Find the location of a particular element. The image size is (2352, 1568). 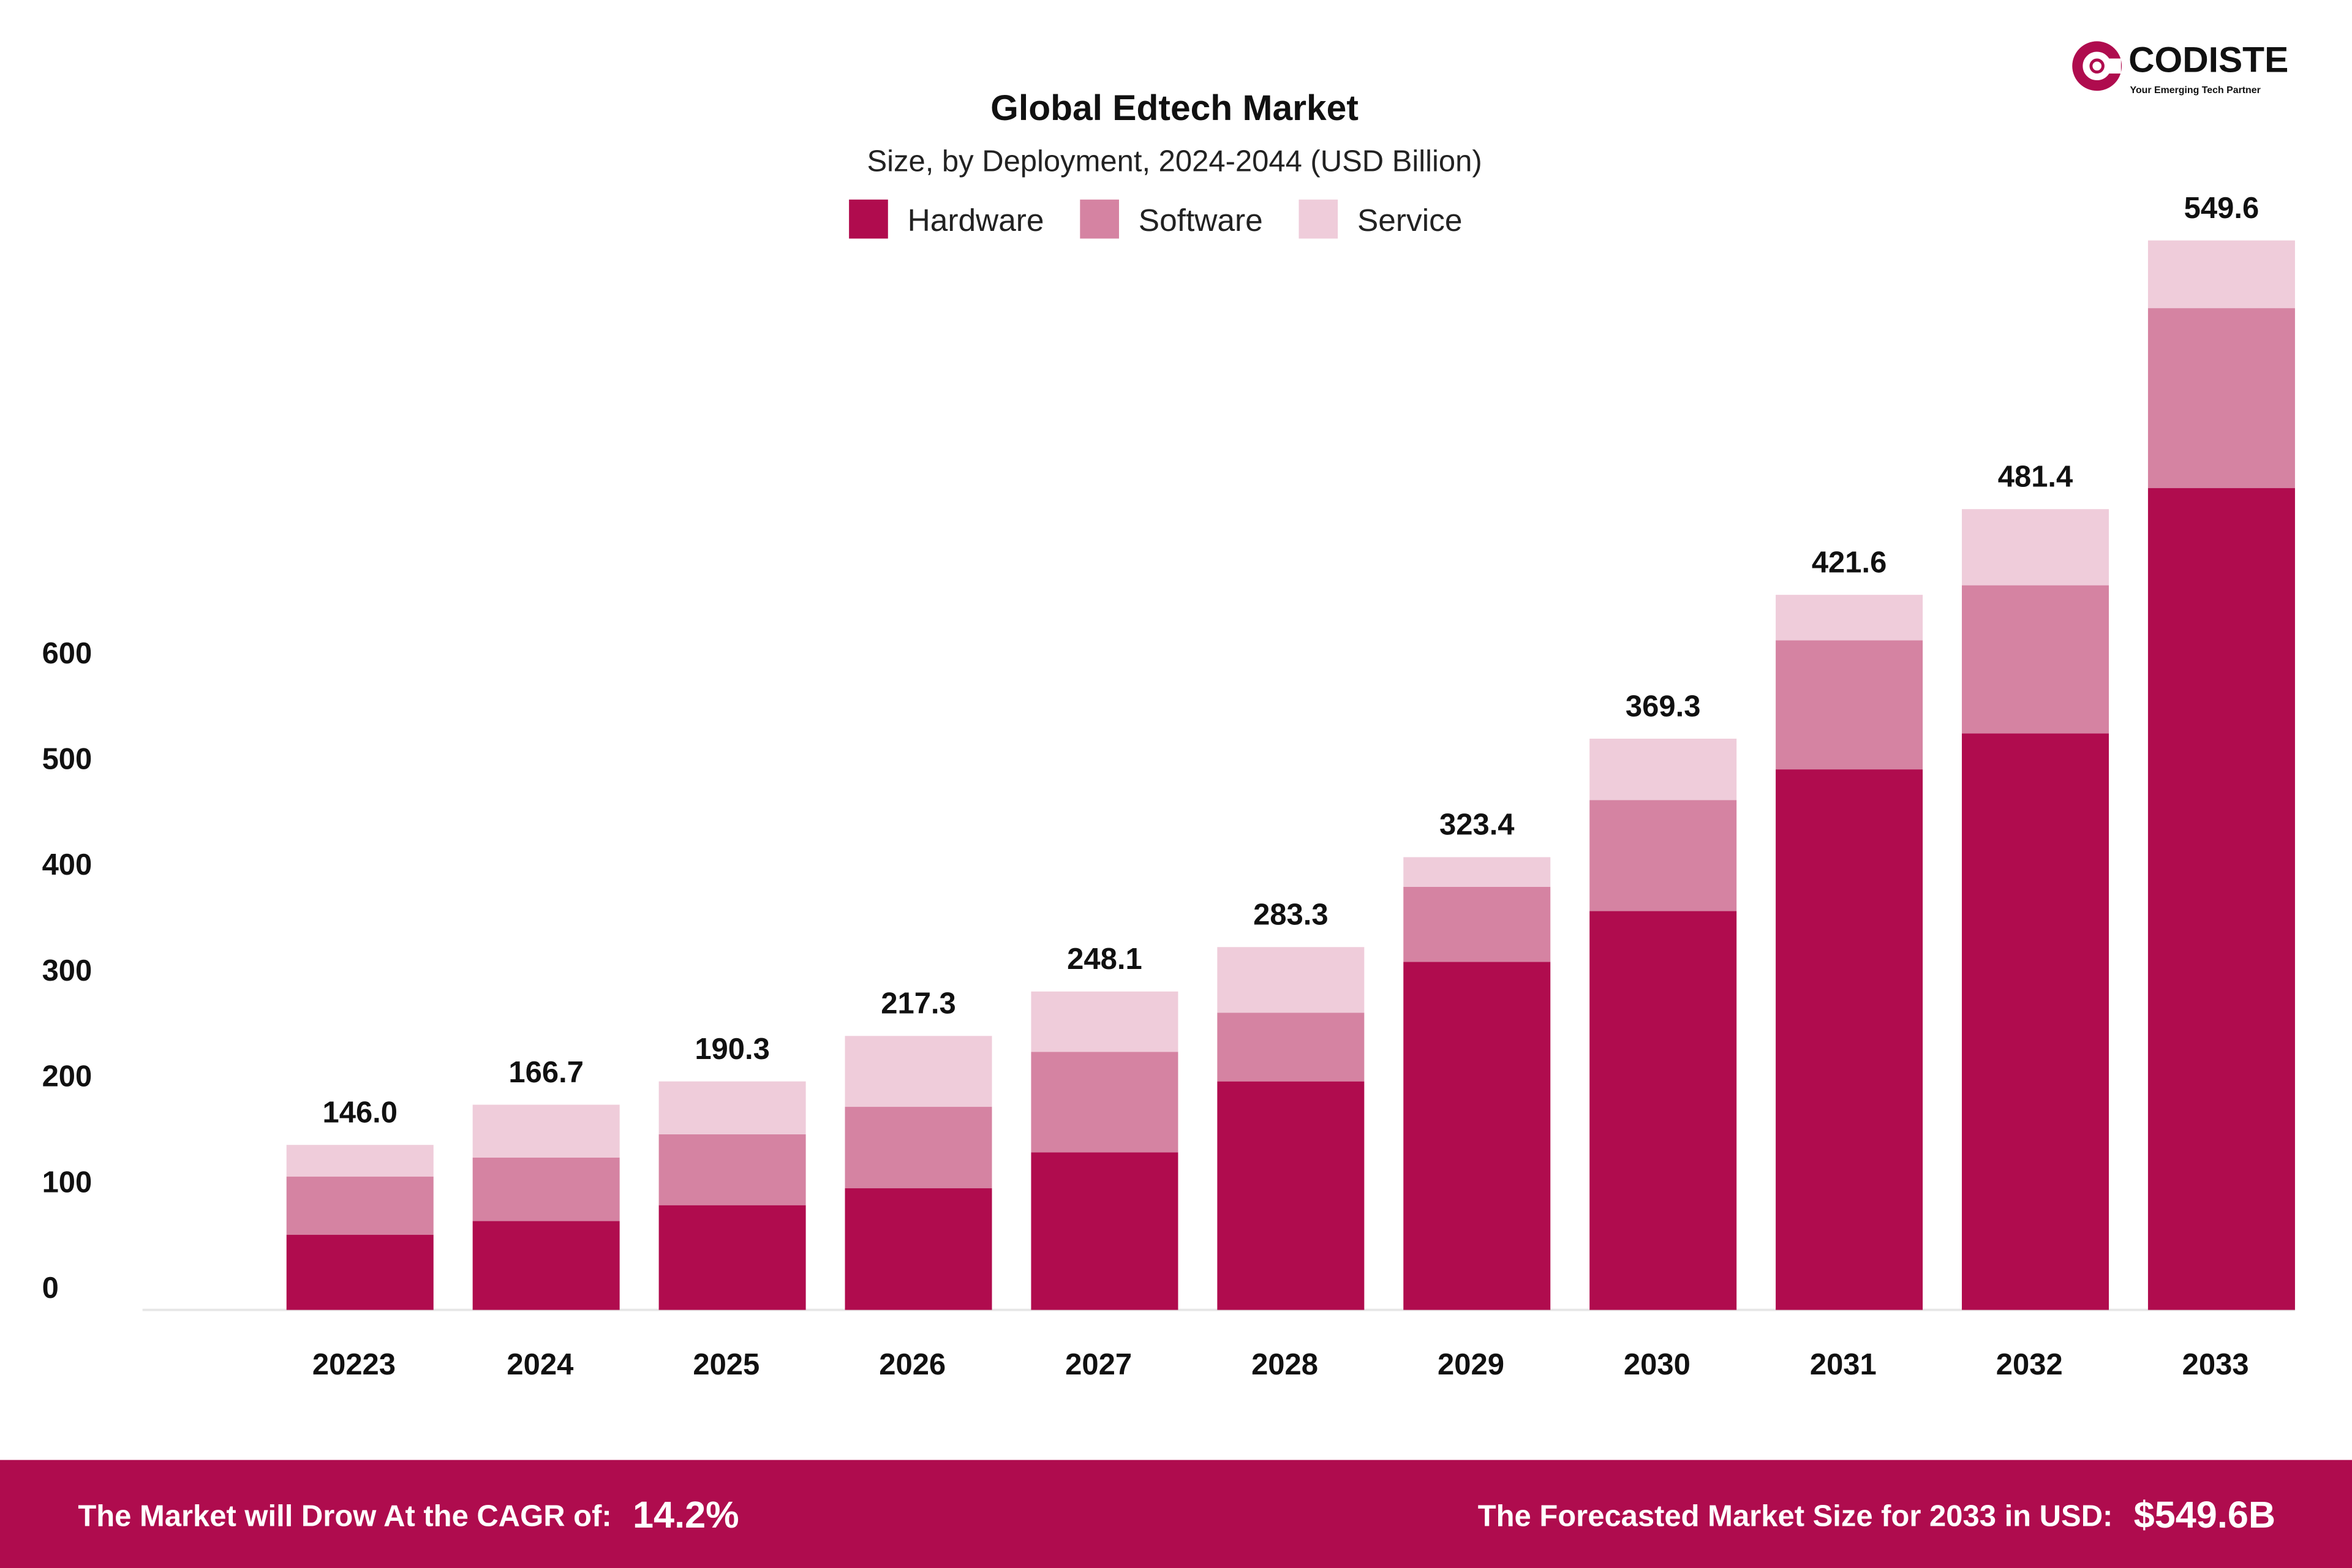

logo-name: CODISTE is located at coordinates (2208, 60).